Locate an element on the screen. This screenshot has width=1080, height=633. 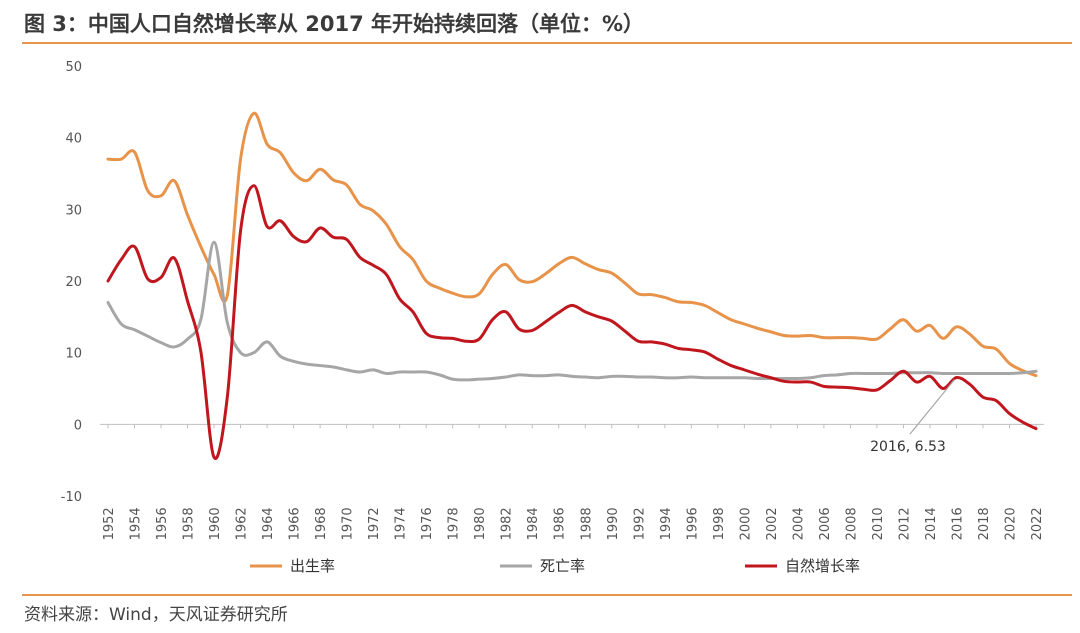
x-tick-label: 2008 is located at coordinates (851, 523).